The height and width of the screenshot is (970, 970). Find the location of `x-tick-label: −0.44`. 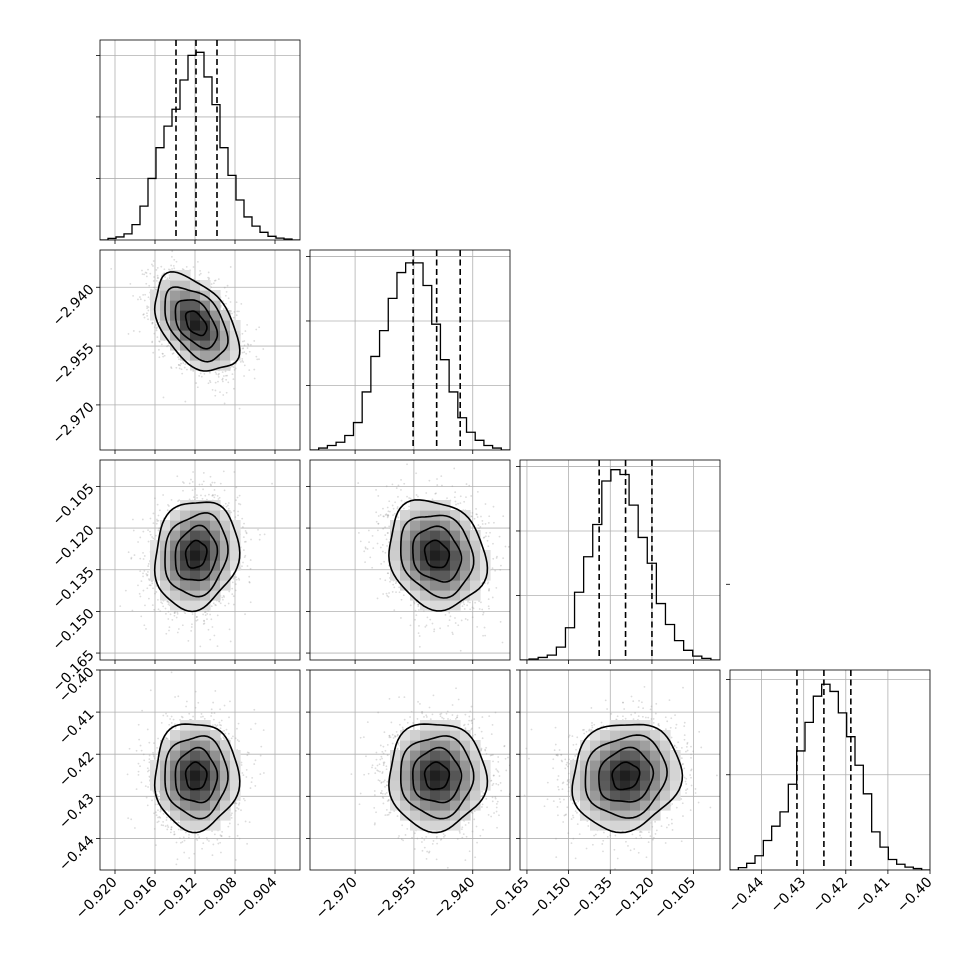

x-tick-label: −0.44 is located at coordinates (747, 895).